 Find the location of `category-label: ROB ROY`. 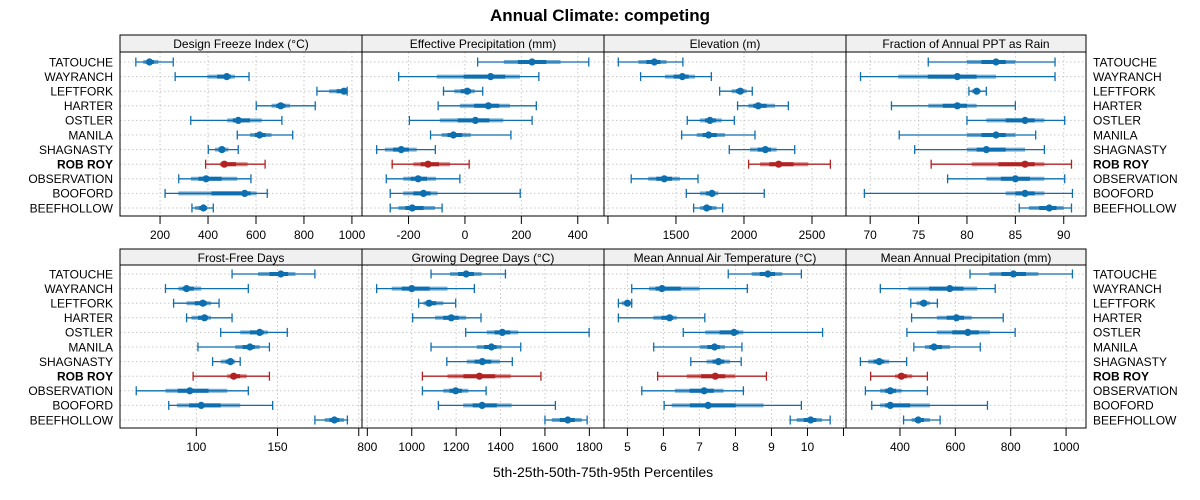

category-label: ROB ROY is located at coordinates (85, 377).